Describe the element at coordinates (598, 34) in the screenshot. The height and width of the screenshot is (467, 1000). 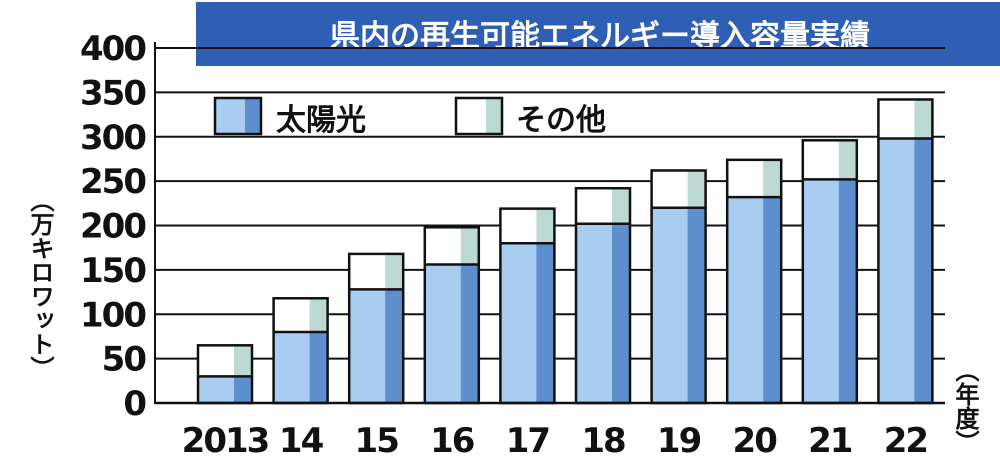
I see `title-banner` at that location.